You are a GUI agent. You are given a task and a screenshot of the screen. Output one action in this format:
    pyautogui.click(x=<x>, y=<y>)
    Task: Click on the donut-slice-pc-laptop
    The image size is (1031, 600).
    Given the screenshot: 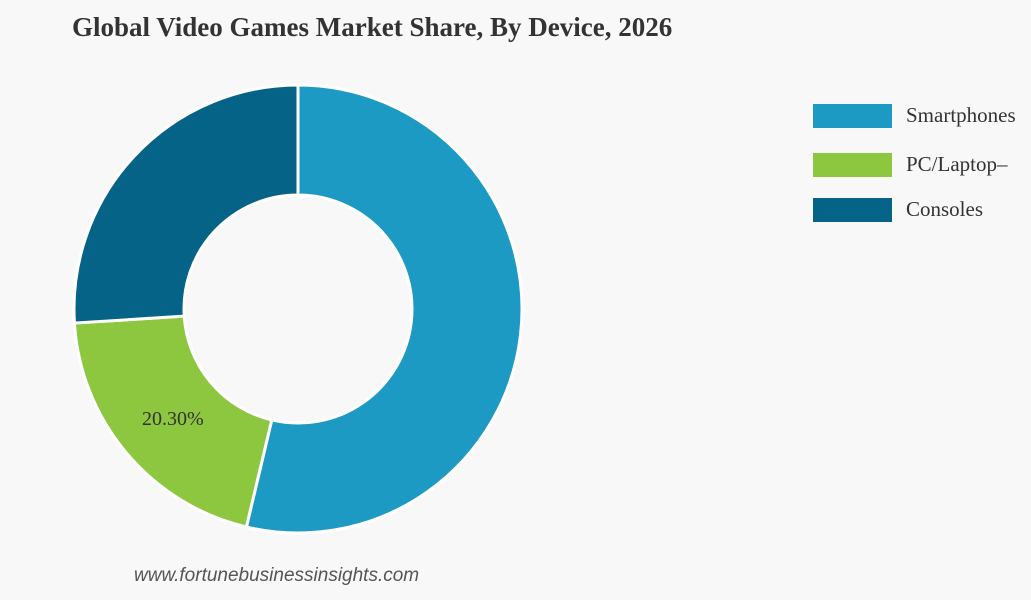 What is the action you would take?
    pyautogui.click(x=173, y=421)
    